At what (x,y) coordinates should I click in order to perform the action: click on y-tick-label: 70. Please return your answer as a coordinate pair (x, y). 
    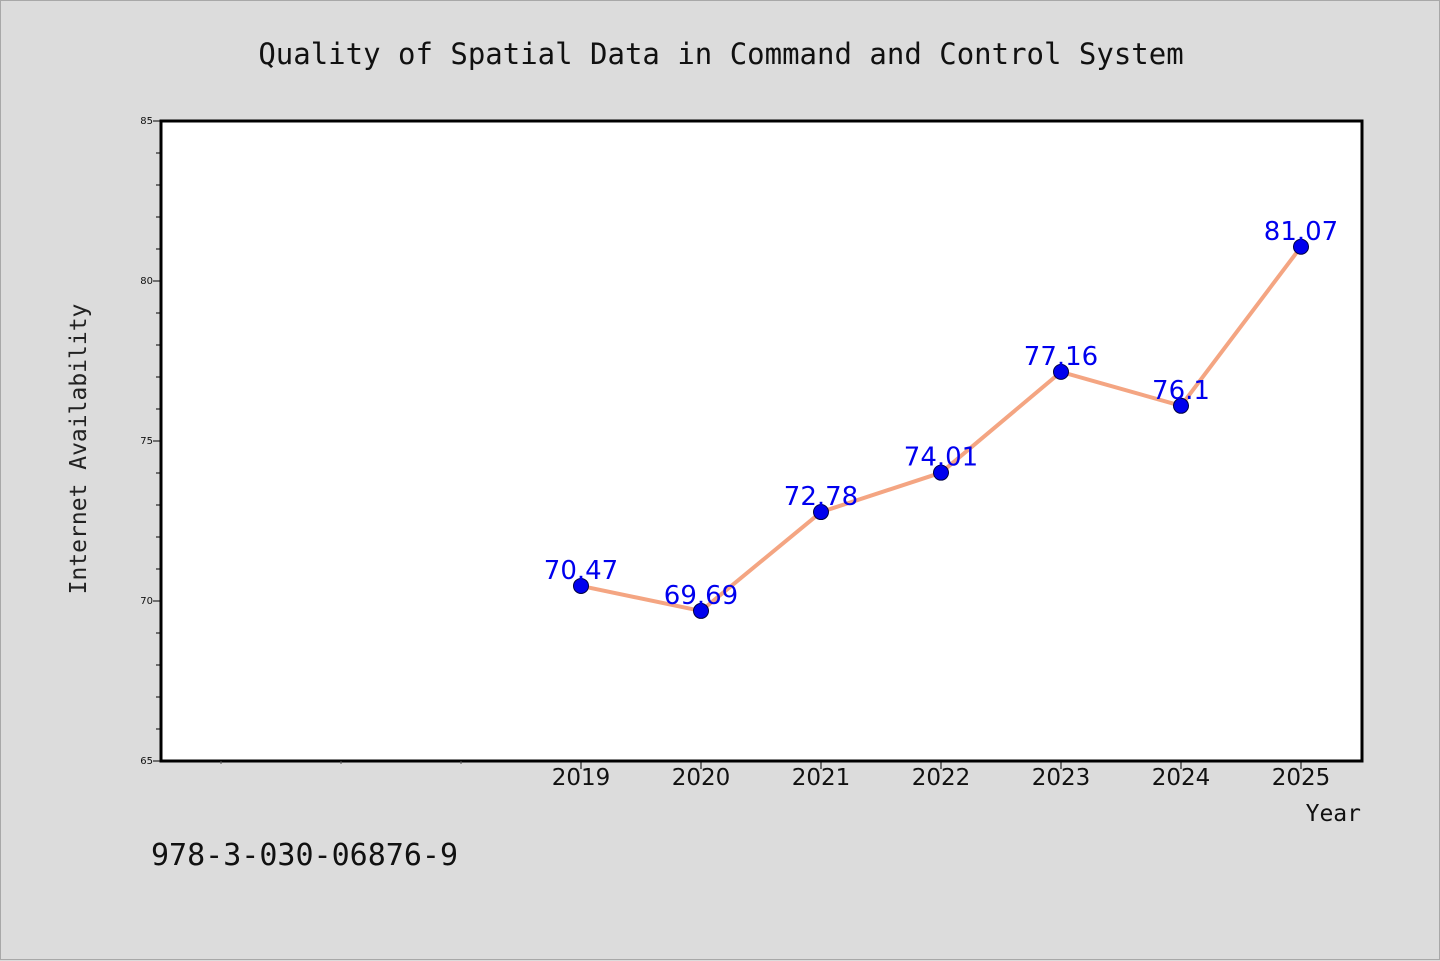
    Looking at the image, I should click on (146, 601).